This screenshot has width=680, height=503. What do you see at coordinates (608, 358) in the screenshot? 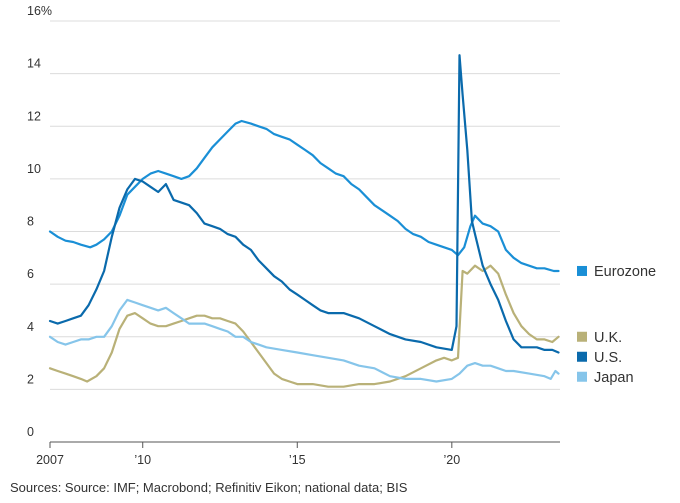
I see `legend-label-u-s: U.S.` at bounding box center [608, 358].